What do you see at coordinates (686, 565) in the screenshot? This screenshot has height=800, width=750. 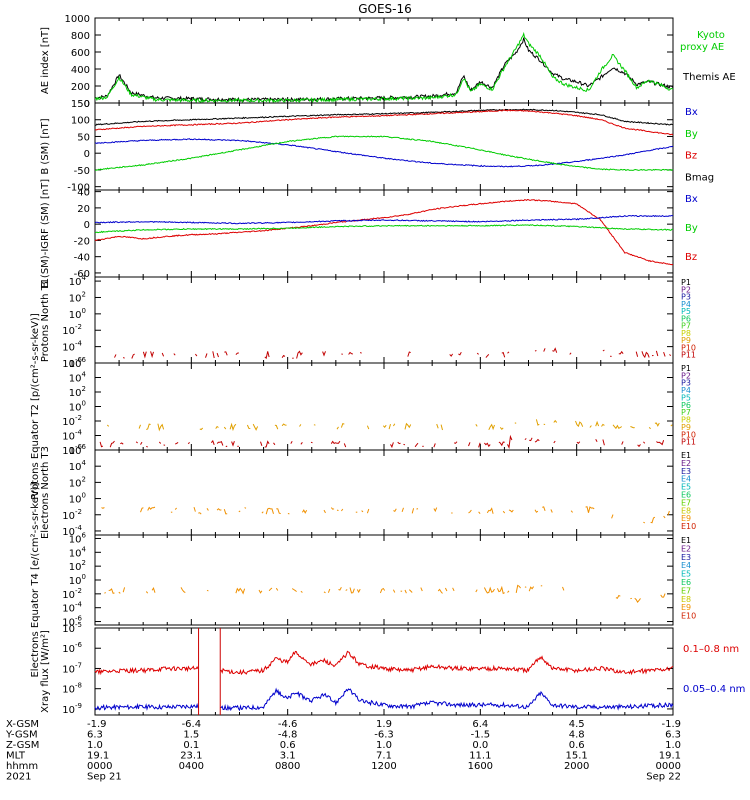 I see `legend-entry: E4` at bounding box center [686, 565].